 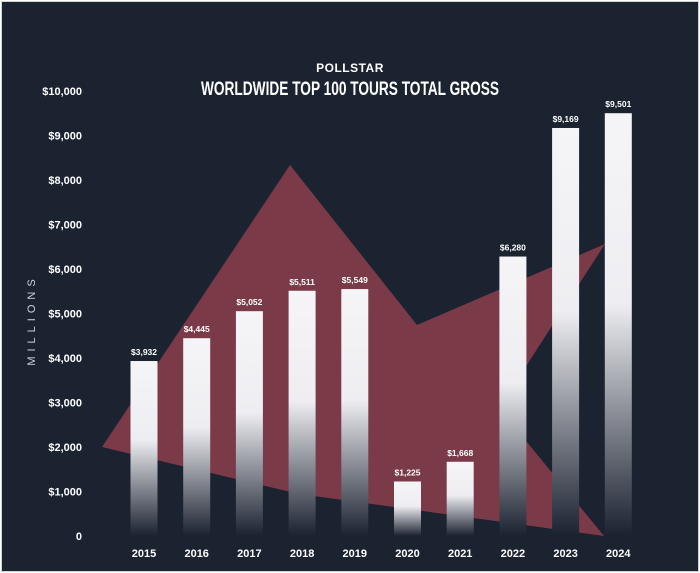 I want to click on y-tick-label: $7,000, so click(x=65, y=226).